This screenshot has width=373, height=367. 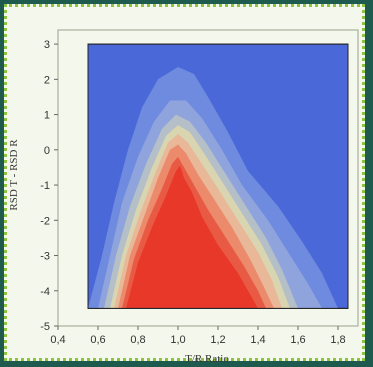 What do you see at coordinates (57, 340) in the screenshot?
I see `x-tick-label: 0,4` at bounding box center [57, 340].